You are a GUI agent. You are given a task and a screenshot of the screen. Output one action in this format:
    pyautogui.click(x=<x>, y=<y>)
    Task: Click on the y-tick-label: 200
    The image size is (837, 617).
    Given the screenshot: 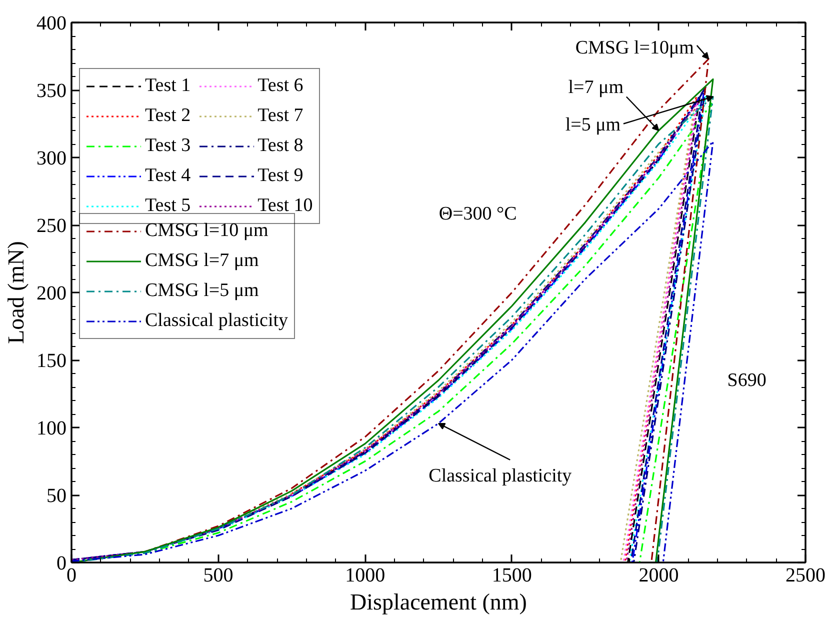 What is the action you would take?
    pyautogui.click(x=51, y=293)
    